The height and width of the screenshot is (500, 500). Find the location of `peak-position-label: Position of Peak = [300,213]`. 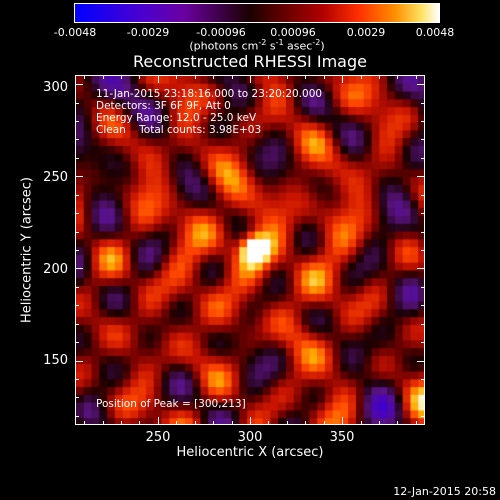

peak-position-label: Position of Peak = [300,213] is located at coordinates (171, 404).